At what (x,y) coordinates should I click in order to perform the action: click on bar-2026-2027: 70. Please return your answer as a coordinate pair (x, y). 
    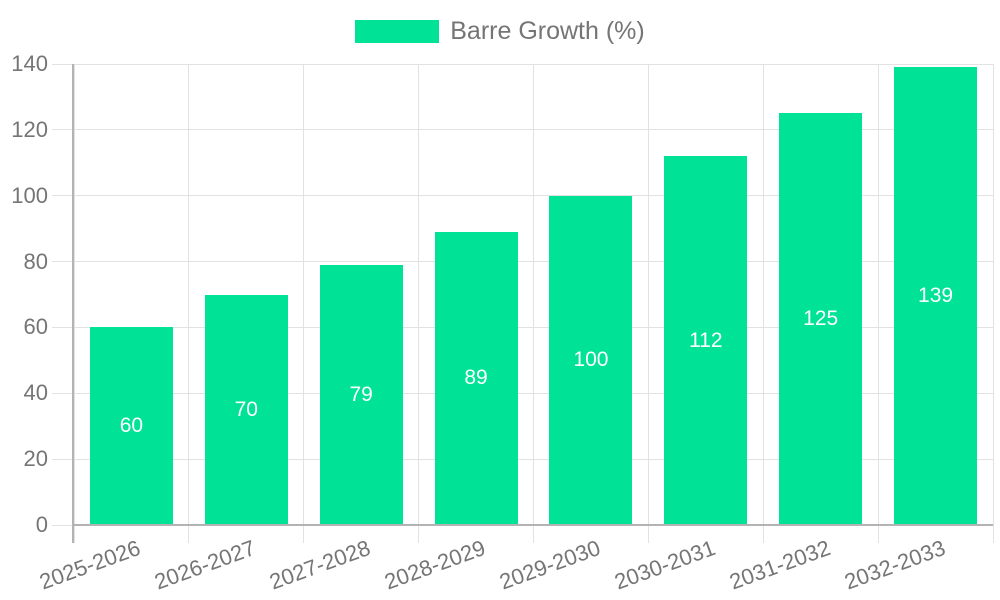
    Looking at the image, I should click on (246, 409).